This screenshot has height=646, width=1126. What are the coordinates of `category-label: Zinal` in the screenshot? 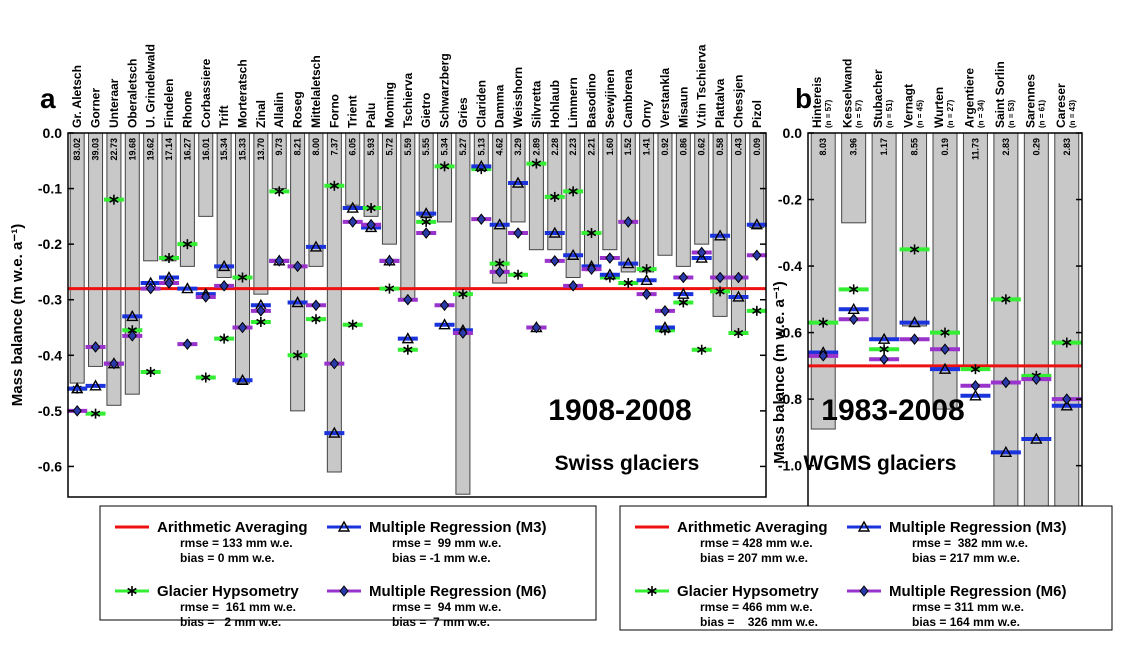 It's located at (261, 114).